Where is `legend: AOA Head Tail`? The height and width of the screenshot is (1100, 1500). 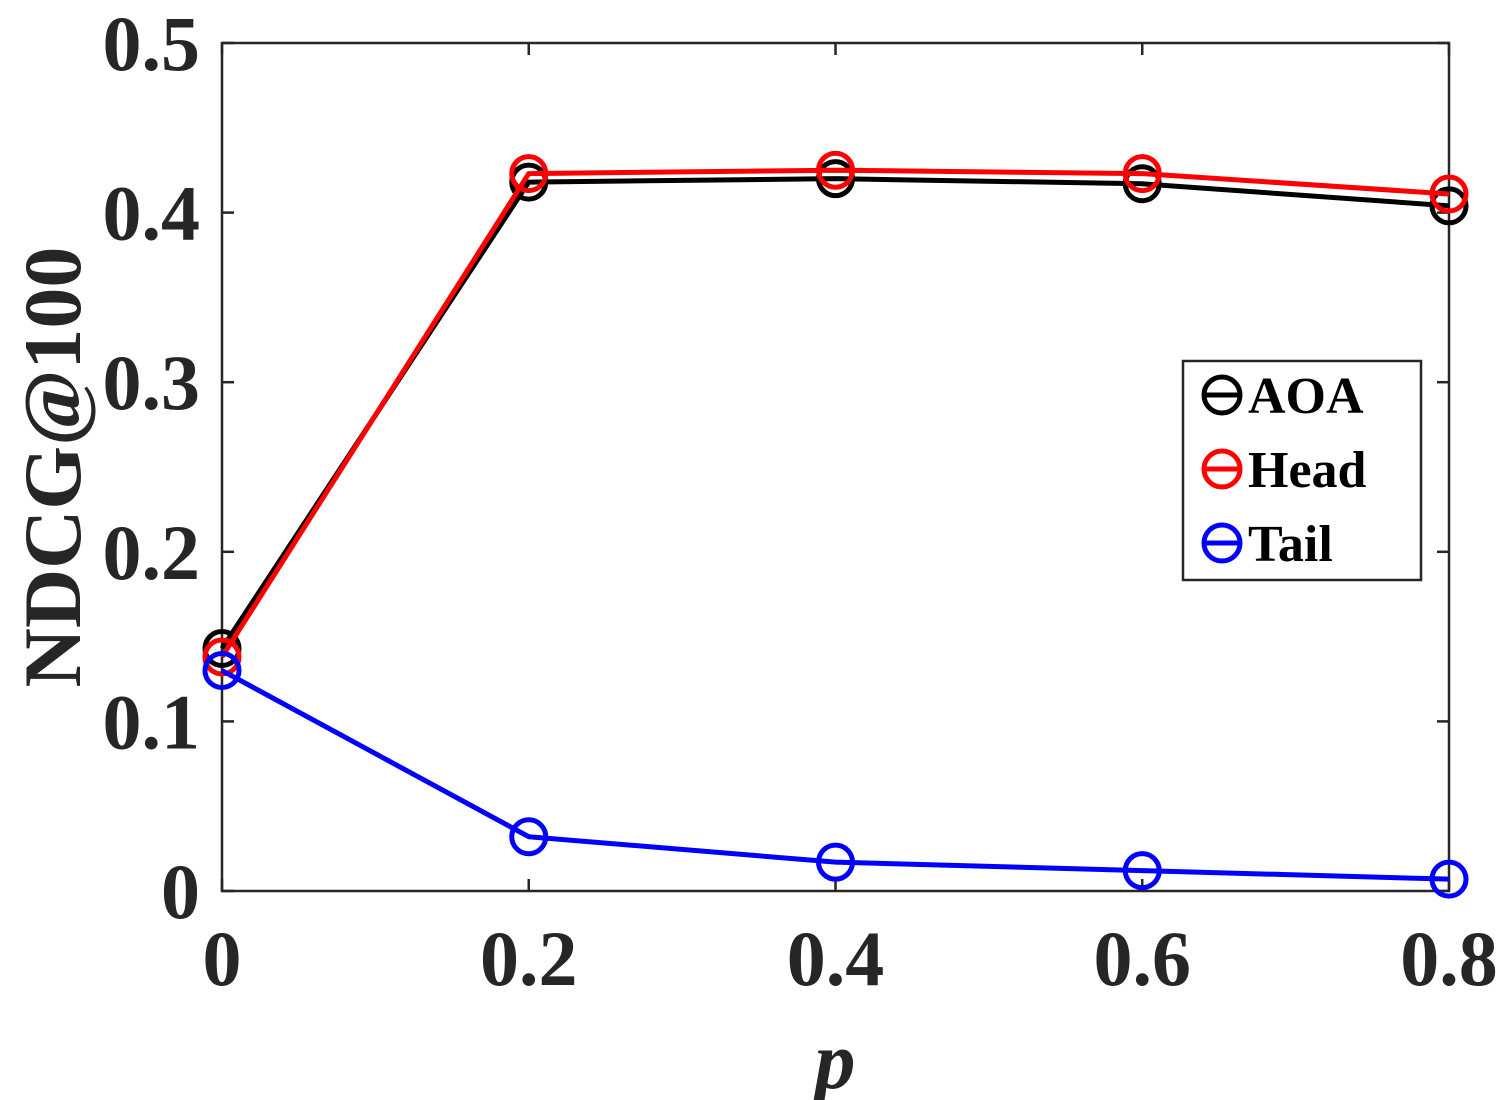
legend: AOA Head Tail is located at coordinates (1302, 470).